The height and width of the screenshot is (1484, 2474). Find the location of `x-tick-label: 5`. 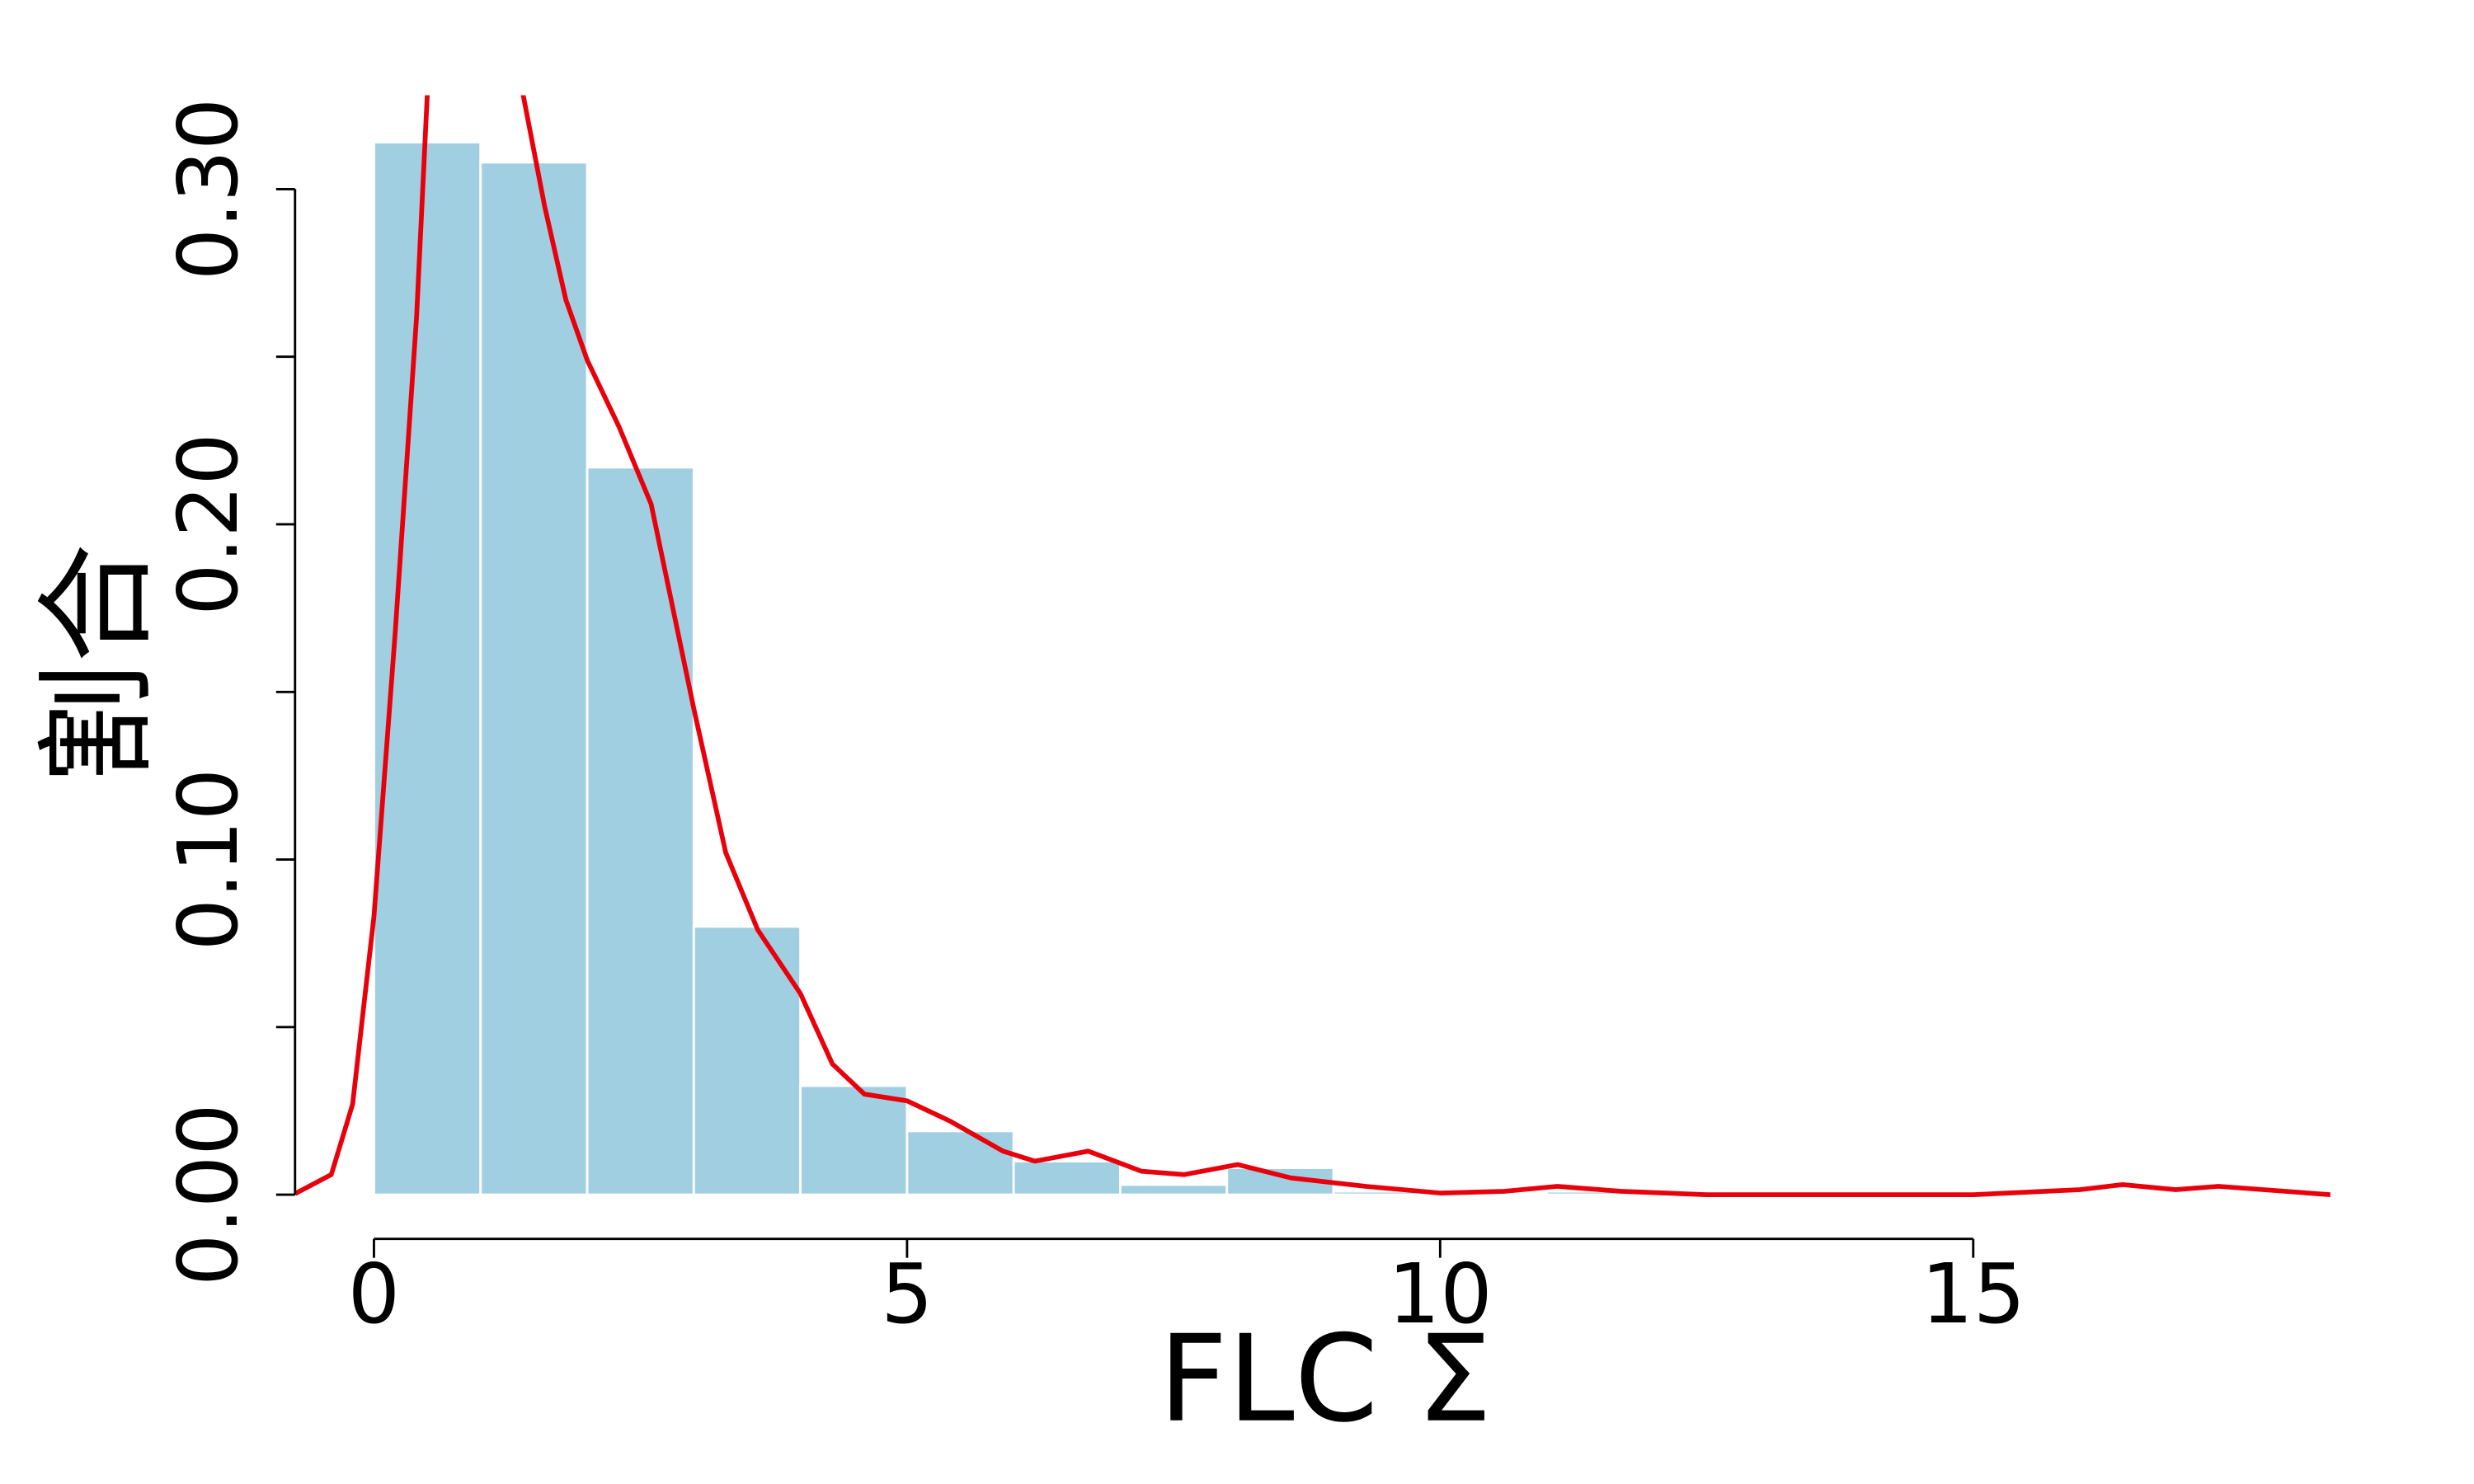

x-tick-label: 5 is located at coordinates (907, 1294).